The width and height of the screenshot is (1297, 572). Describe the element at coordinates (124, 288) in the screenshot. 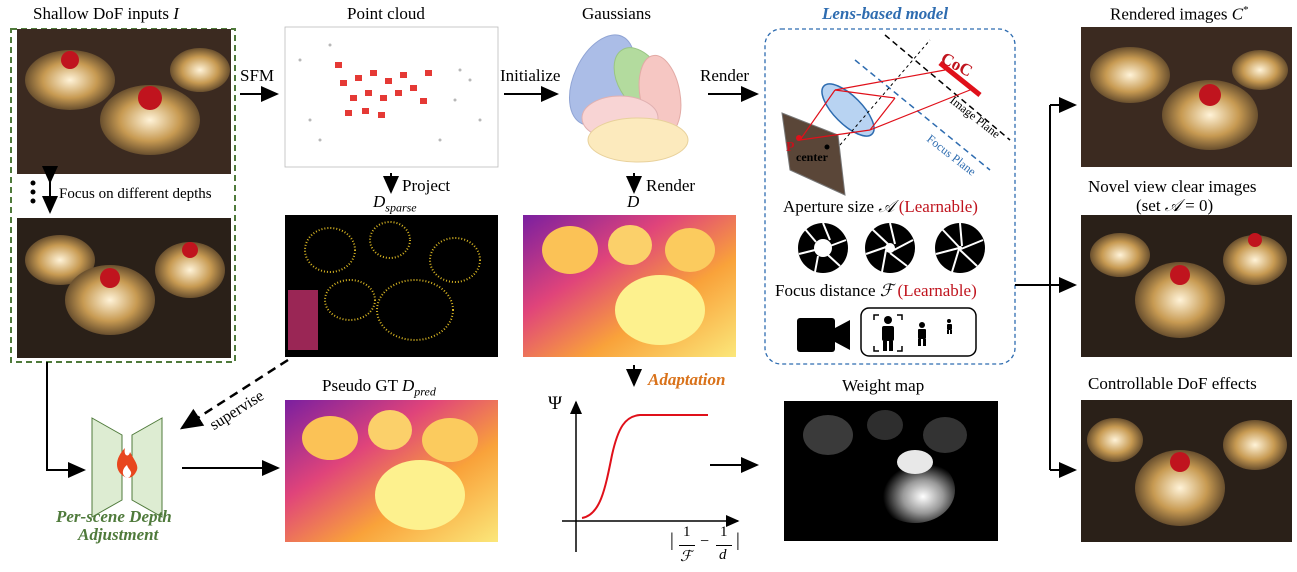

I see `input-image-bottom` at that location.